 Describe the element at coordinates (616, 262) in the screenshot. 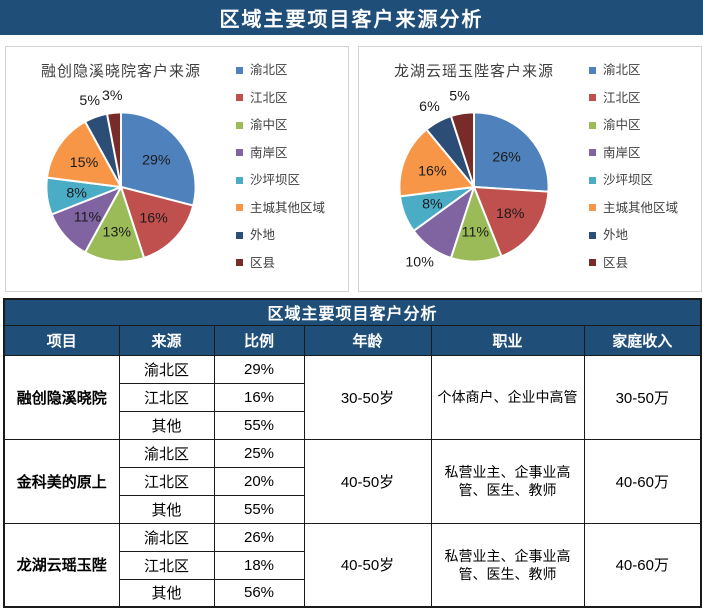

I see `legend-label: 区县` at that location.